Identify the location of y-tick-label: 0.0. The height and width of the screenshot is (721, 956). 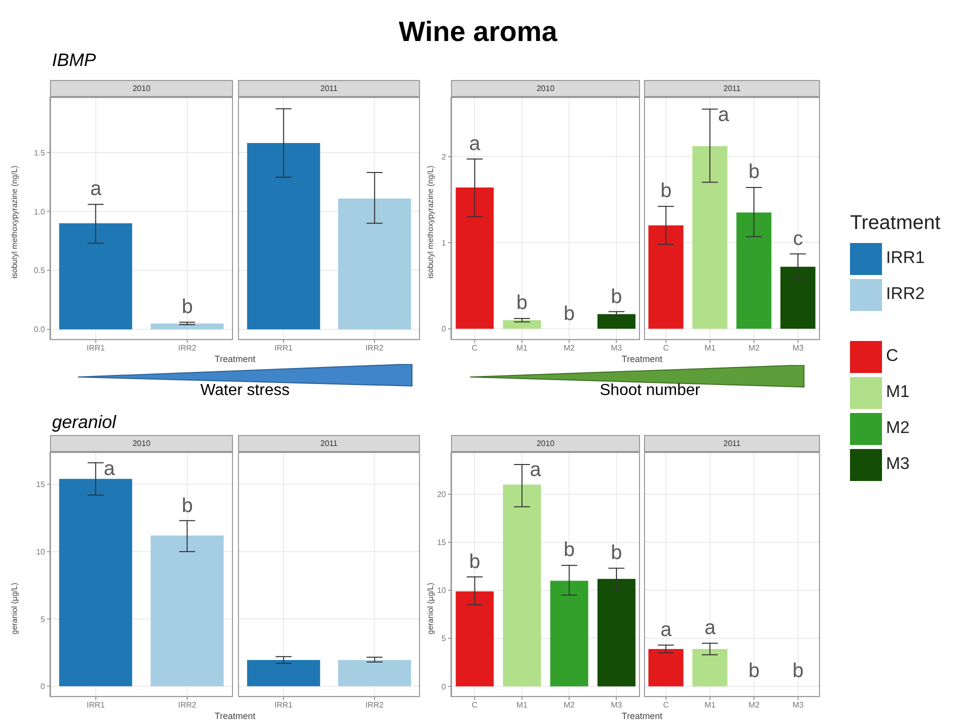
(40, 329).